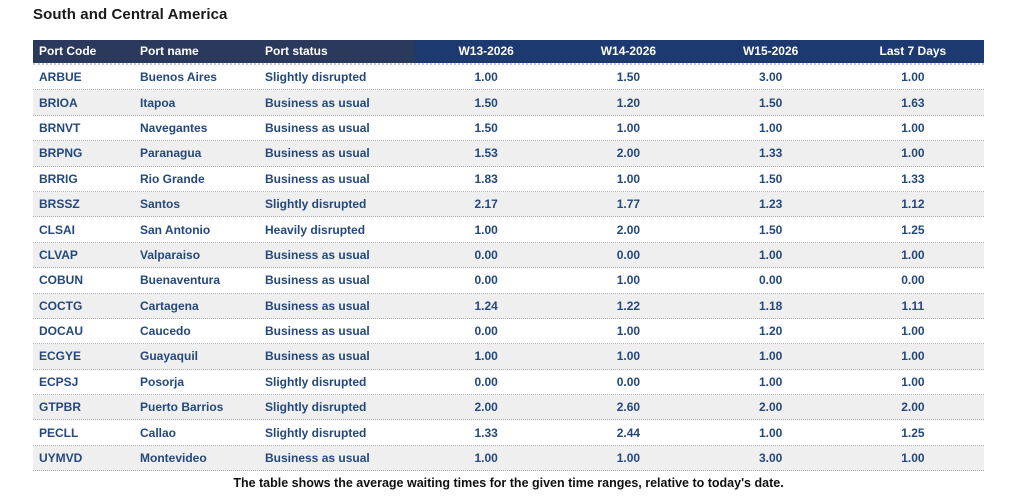 The image size is (1017, 500). Describe the element at coordinates (913, 102) in the screenshot. I see `last-7-days-value-cell: 1.63` at that location.